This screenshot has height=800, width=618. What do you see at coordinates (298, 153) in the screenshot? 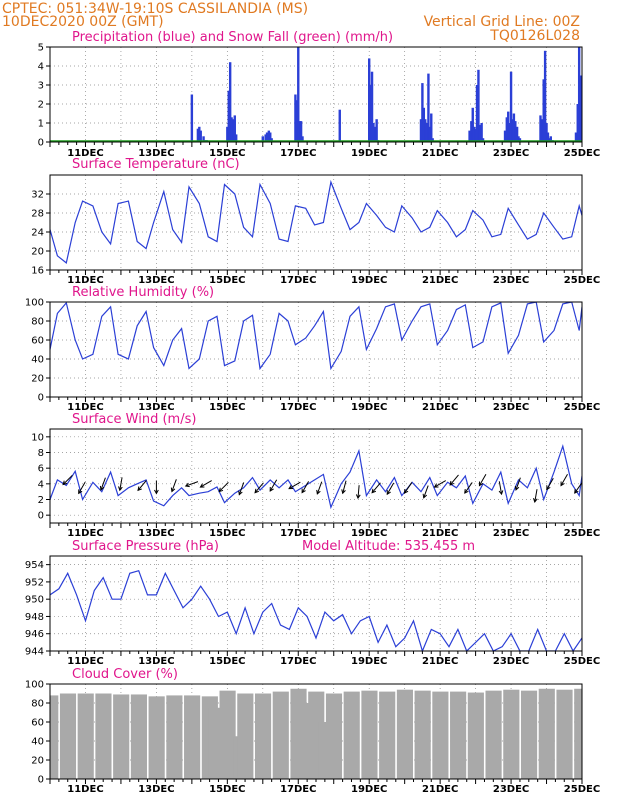
I see `precip-xtick-label: 17DEC` at bounding box center [298, 153].